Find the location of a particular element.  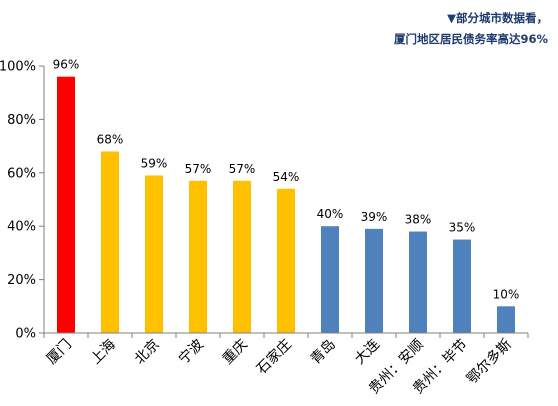

bar-value-label: 35% is located at coordinates (462, 228).